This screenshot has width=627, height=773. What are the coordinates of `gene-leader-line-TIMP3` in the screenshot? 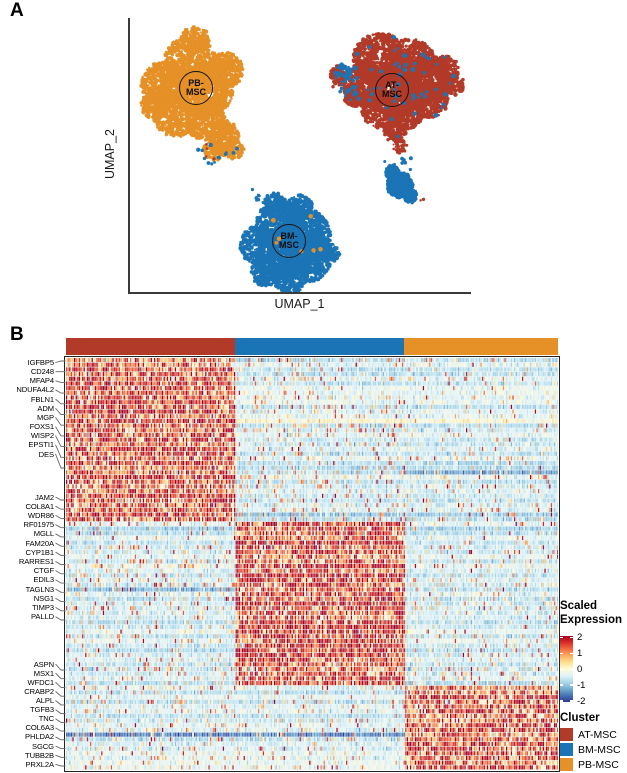 It's located at (60, 609).